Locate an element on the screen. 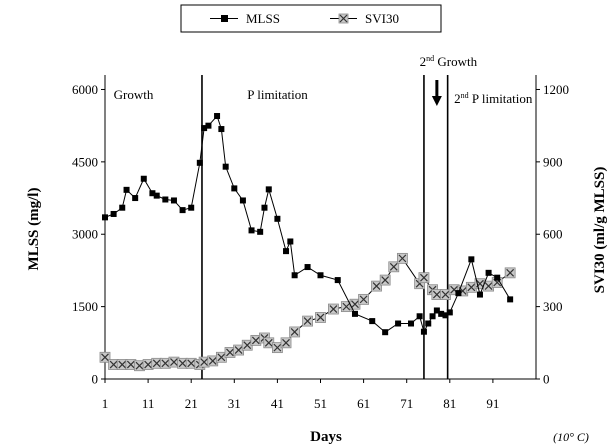 The width and height of the screenshot is (614, 447). y-left-tick-label: 1500 is located at coordinates (85, 306).